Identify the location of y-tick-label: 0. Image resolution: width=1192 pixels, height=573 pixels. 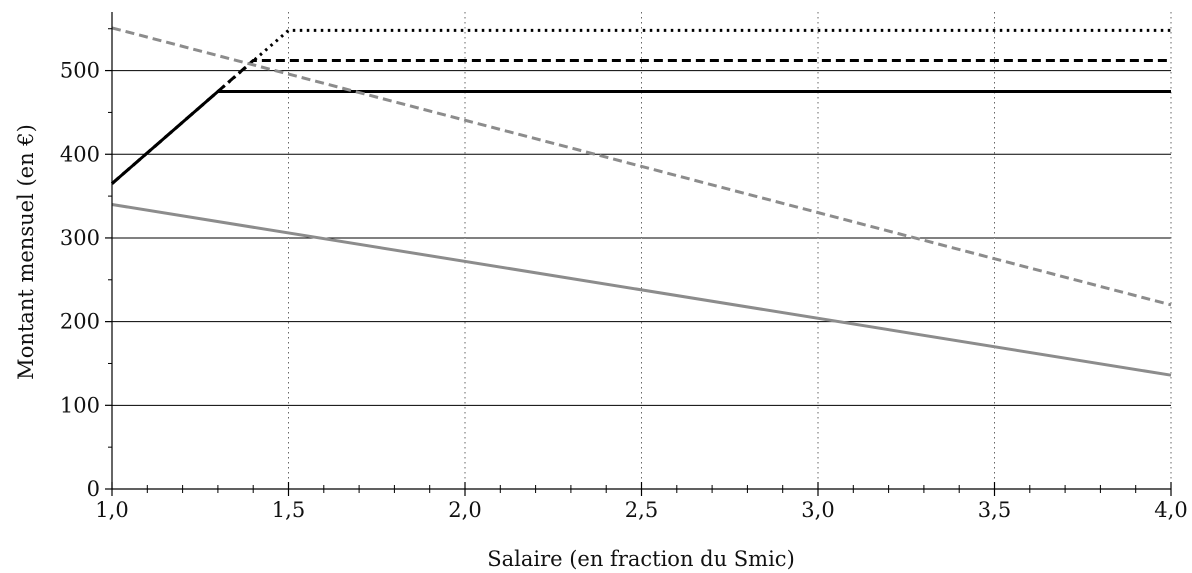
(93, 489).